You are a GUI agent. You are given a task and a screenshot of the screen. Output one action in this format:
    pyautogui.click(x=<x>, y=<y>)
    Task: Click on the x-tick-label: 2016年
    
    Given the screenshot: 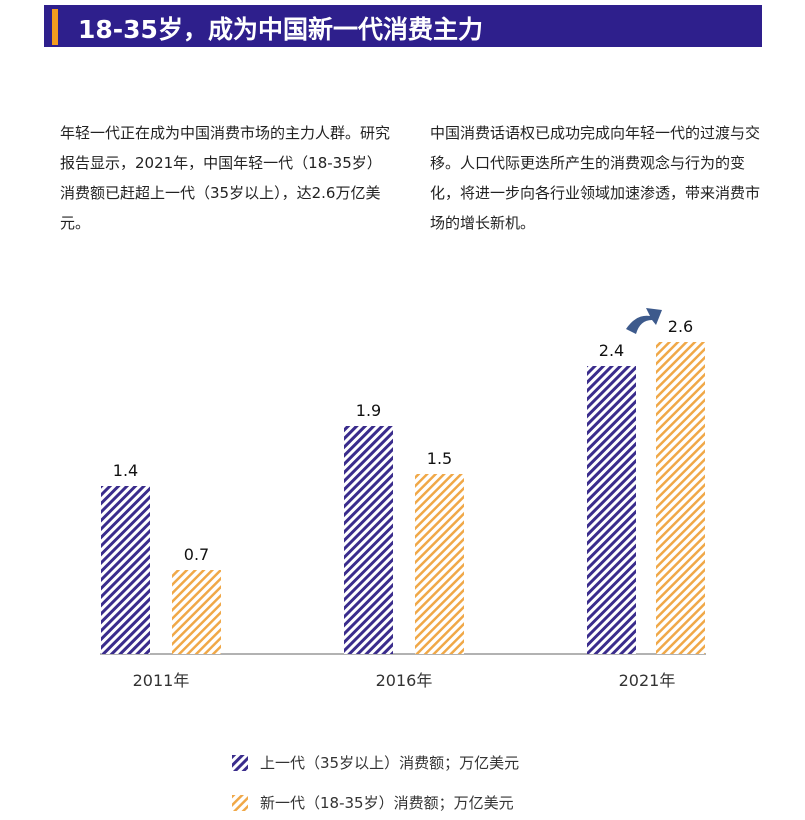 What is the action you would take?
    pyautogui.click(x=404, y=680)
    